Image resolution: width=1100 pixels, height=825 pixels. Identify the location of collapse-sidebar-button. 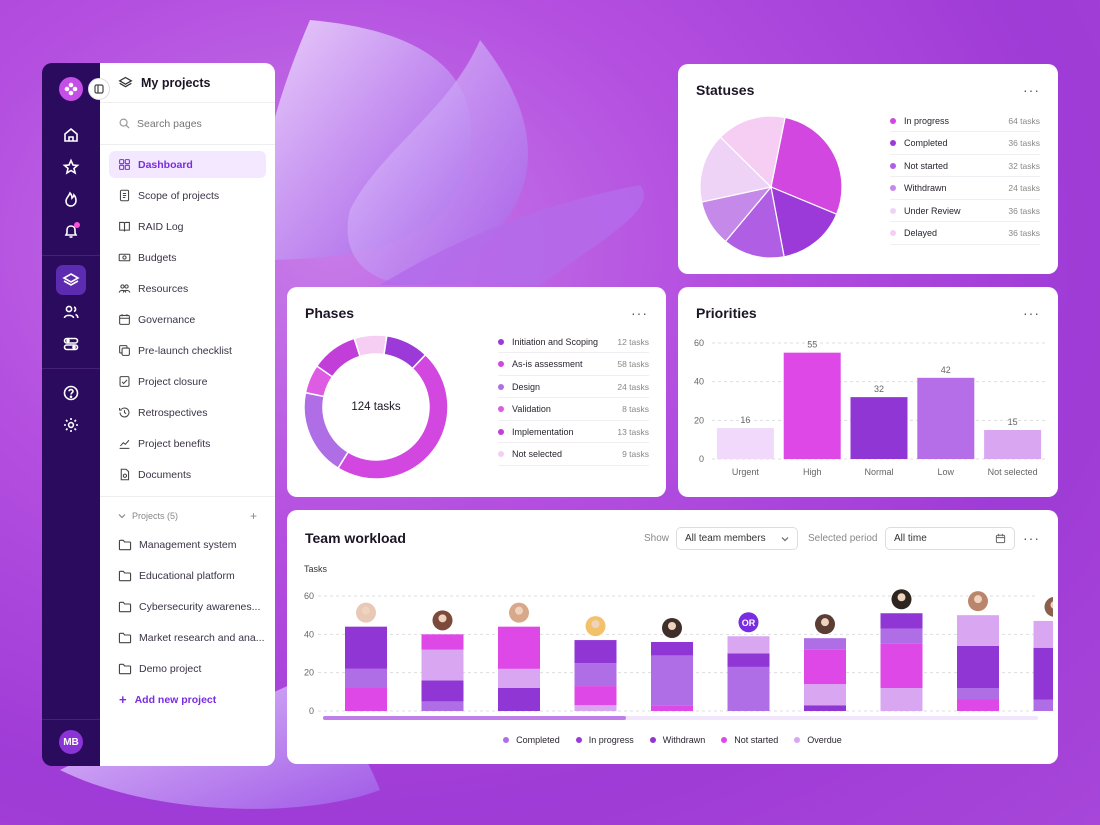
(99, 89).